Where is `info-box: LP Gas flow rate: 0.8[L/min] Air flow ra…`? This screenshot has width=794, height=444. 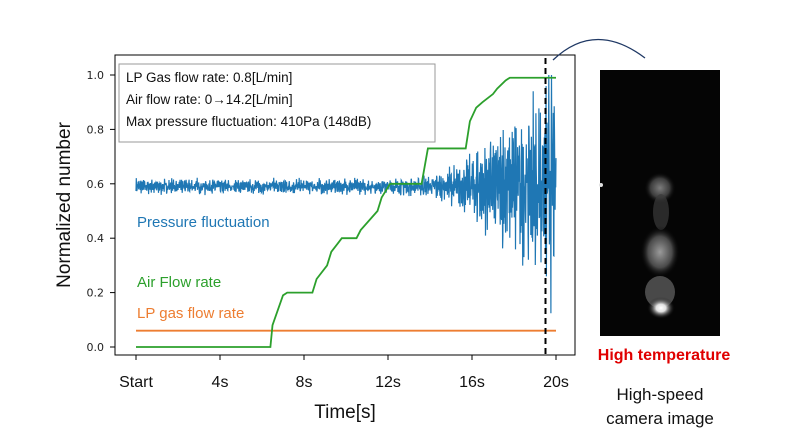
info-box: LP Gas flow rate: 0.8[L/min] Air flow ra… is located at coordinates (277, 103).